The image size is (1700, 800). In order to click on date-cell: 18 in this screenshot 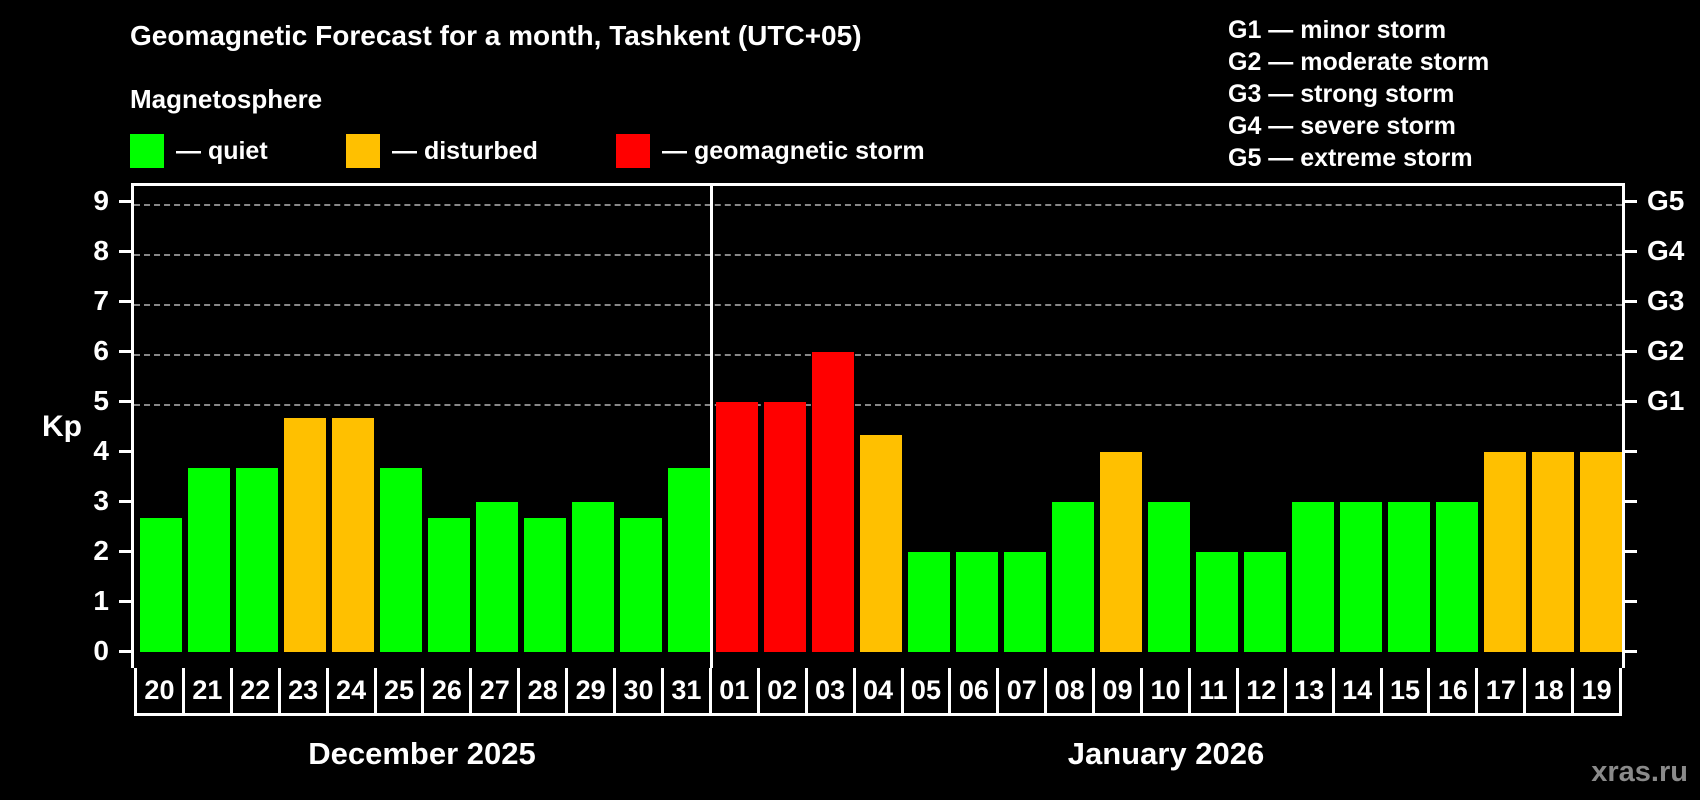, I will do `click(1547, 690)`.